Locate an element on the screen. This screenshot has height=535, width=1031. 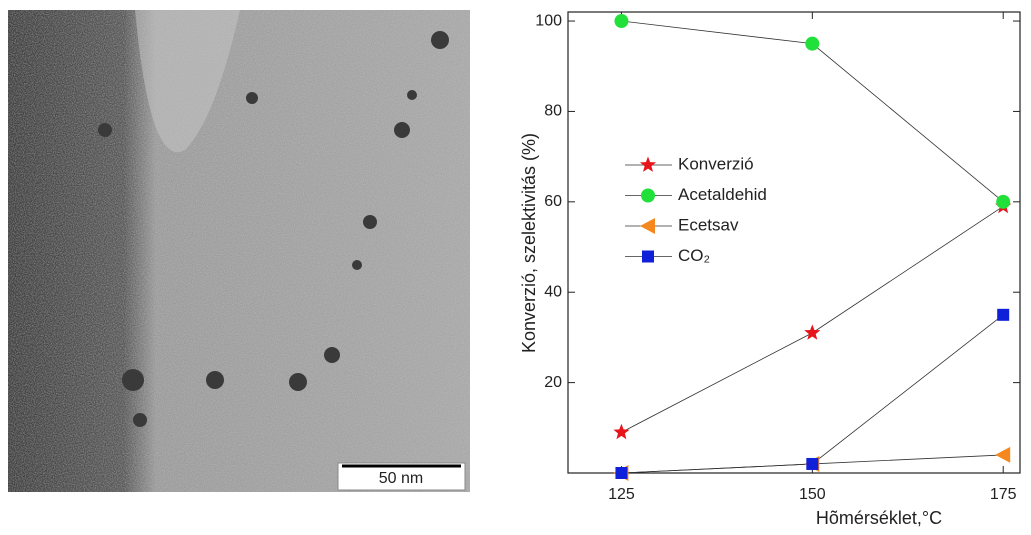
series-line is located at coordinates (812, 394).